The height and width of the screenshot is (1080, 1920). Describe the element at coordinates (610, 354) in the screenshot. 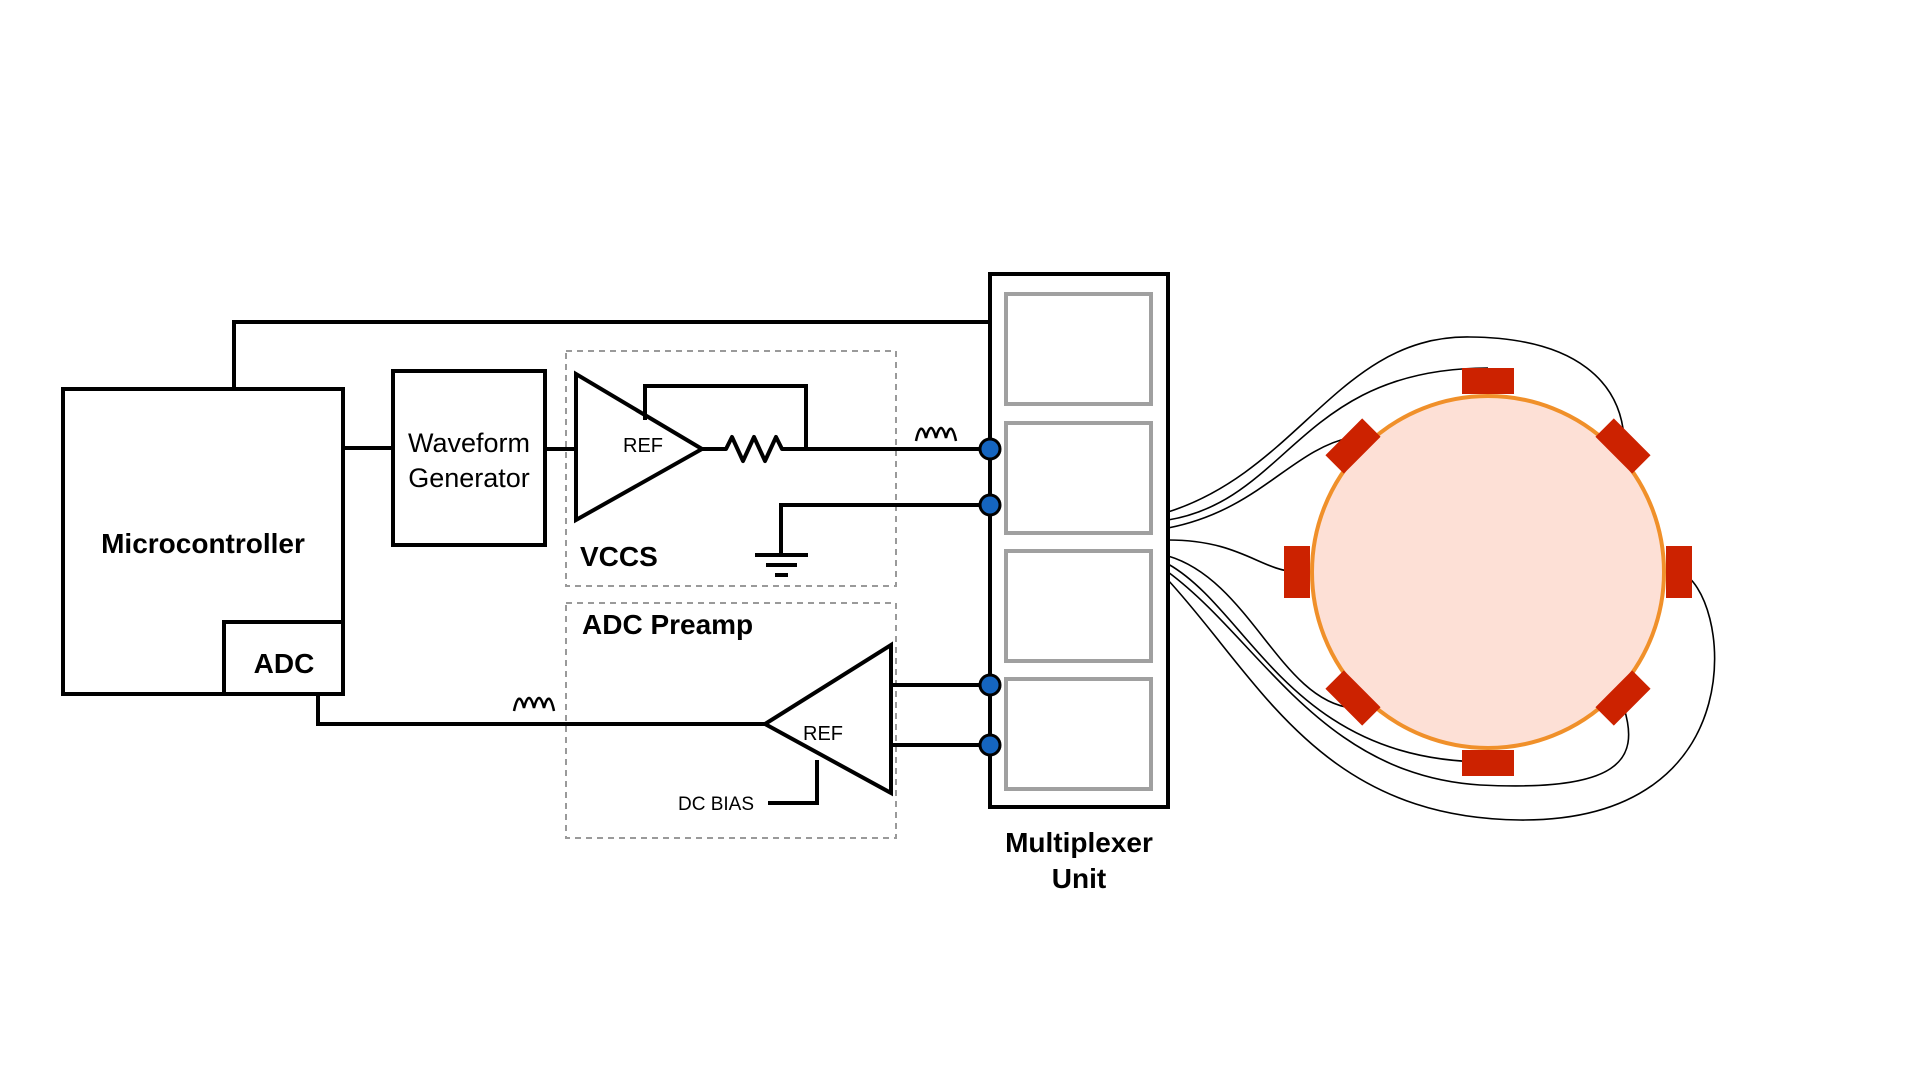

I see `control-wire` at that location.